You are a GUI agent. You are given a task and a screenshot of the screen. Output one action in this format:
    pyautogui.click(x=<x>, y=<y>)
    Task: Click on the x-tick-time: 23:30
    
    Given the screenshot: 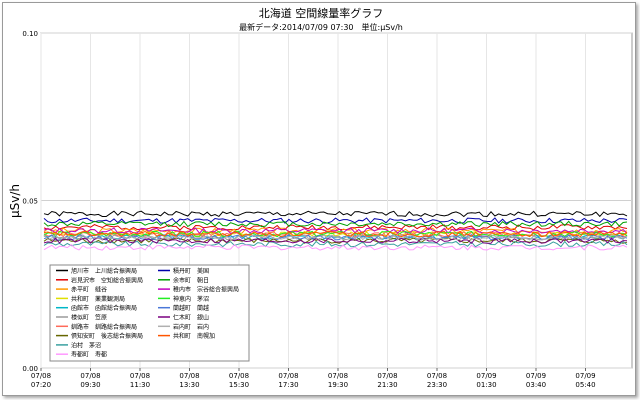 What is the action you would take?
    pyautogui.click(x=437, y=385)
    